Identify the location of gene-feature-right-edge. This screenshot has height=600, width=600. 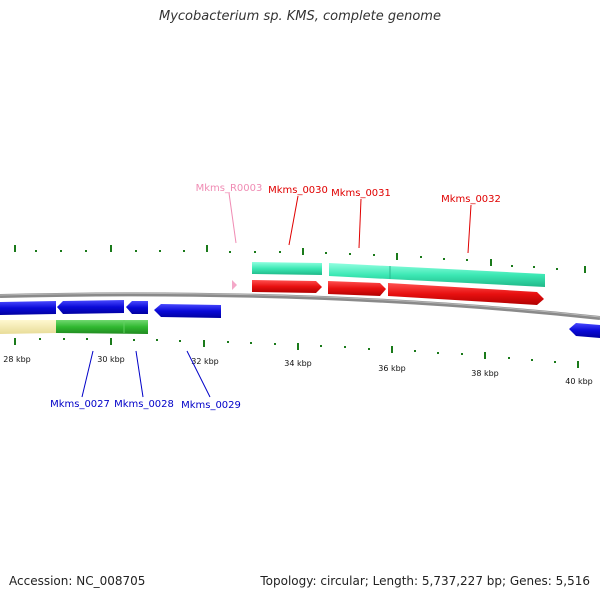
(584, 330).